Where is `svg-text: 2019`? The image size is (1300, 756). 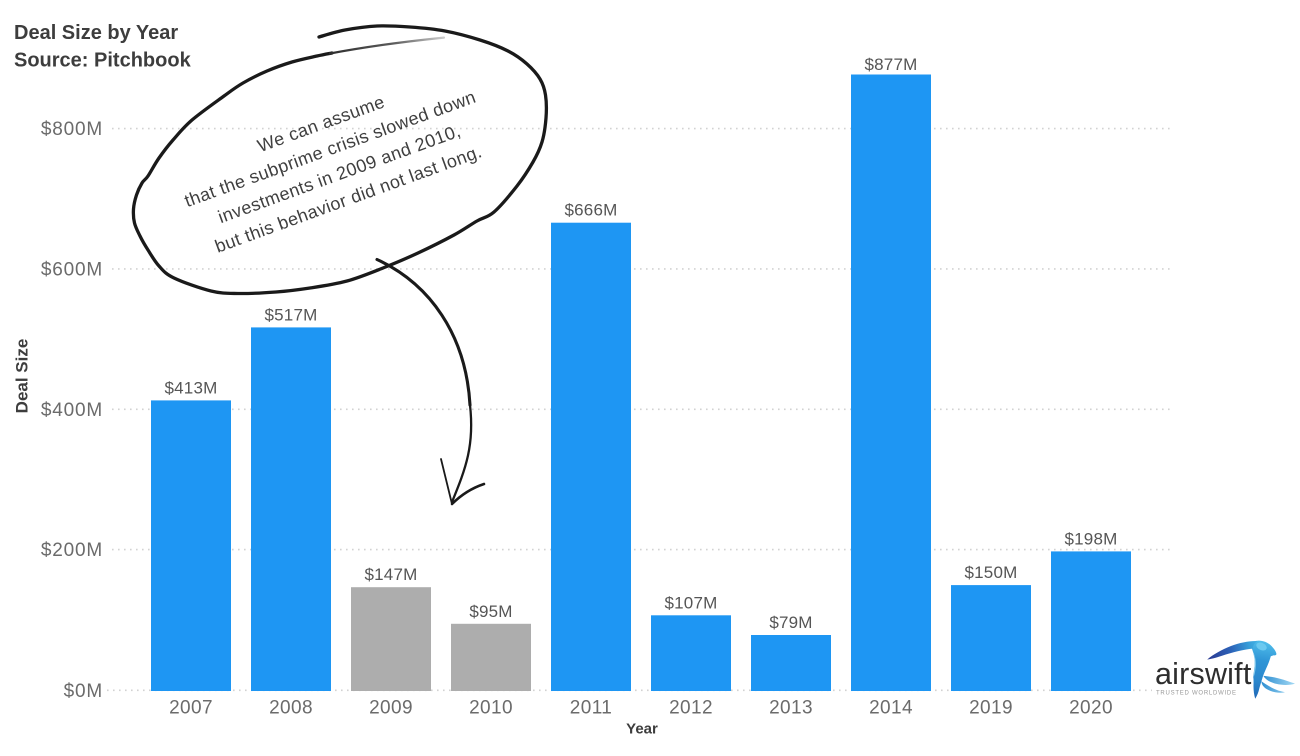
svg-text: 2019 is located at coordinates (991, 708).